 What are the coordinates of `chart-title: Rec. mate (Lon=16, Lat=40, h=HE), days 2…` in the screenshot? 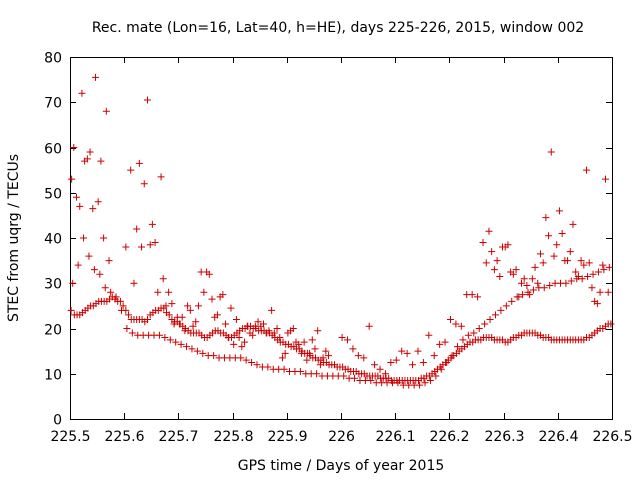 It's located at (338, 28).